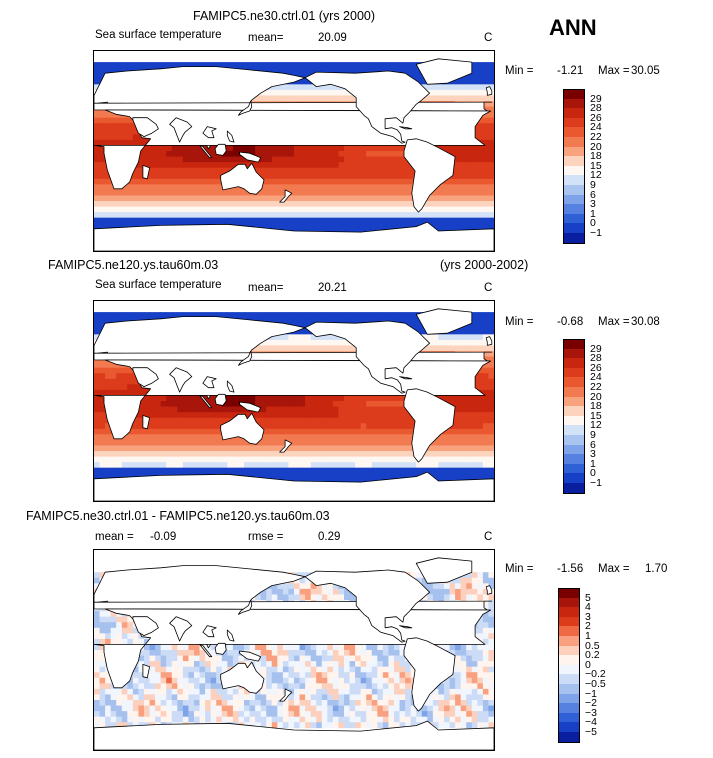 This screenshot has width=713, height=758. What do you see at coordinates (596, 367) in the screenshot?
I see `colorbar-label: 26` at bounding box center [596, 367].